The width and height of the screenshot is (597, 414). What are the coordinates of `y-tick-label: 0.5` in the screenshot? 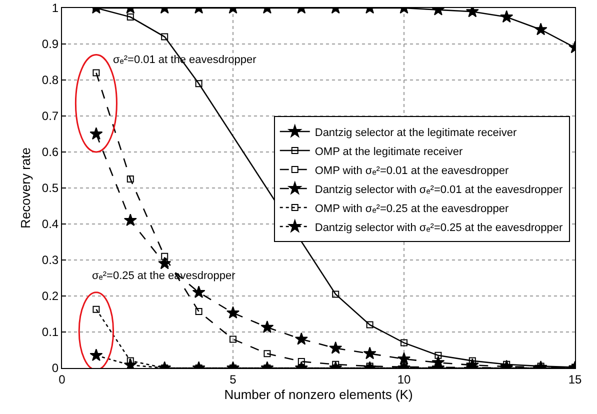 It's located at (50, 188).